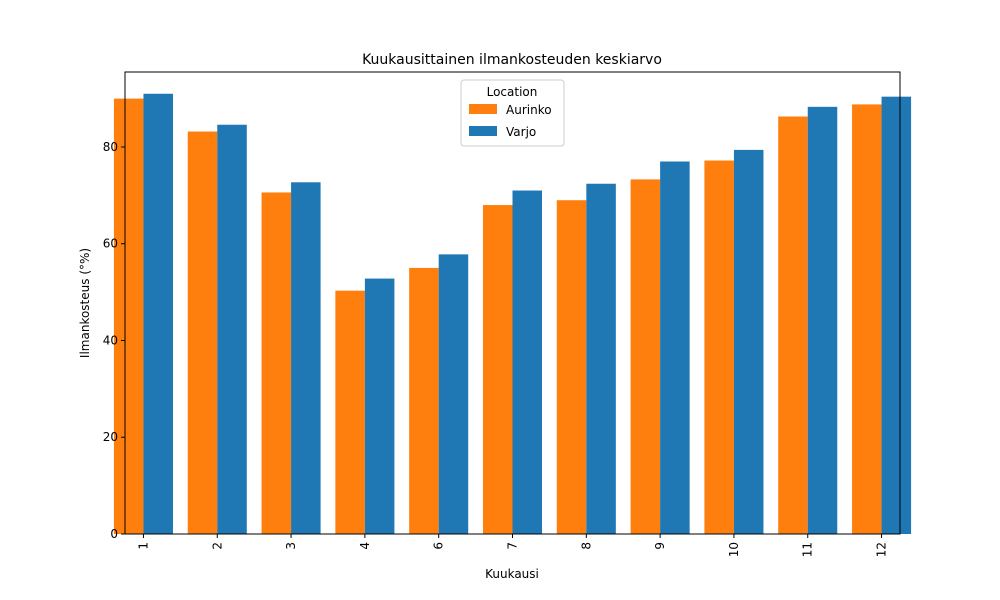 This screenshot has width=1000, height=600. Describe the element at coordinates (110, 147) in the screenshot. I see `y-tick-label: 80` at that location.